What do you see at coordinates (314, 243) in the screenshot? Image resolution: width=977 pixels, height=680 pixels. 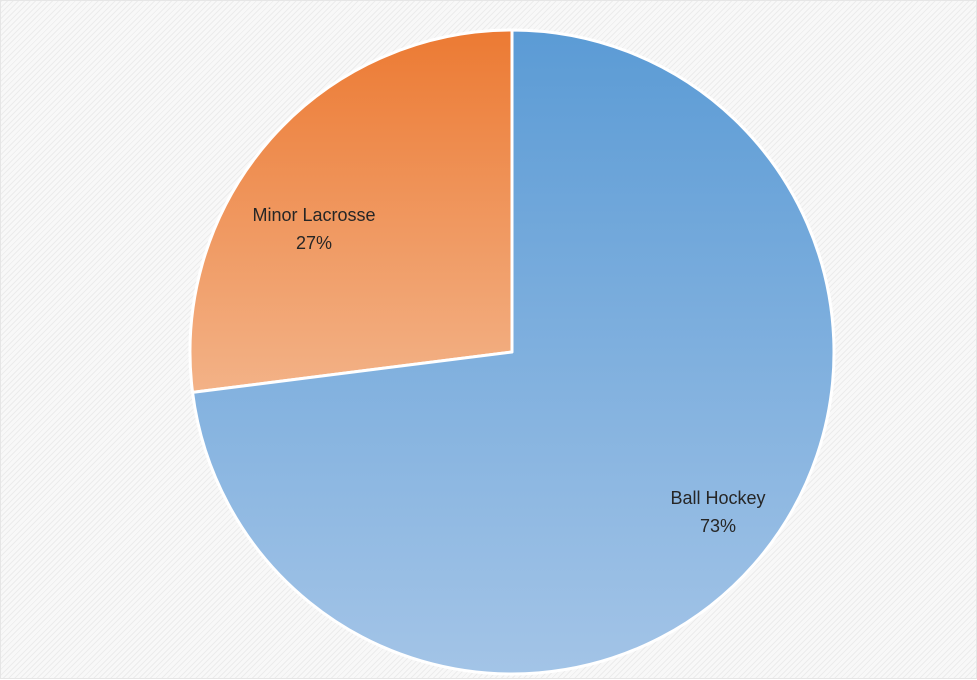 I see `slice-label-minor-lacrosse-percent: 27%` at bounding box center [314, 243].